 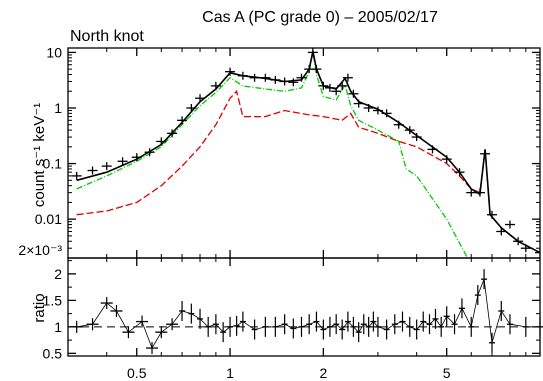 I want to click on y-tick-label: 10, so click(x=54, y=52).